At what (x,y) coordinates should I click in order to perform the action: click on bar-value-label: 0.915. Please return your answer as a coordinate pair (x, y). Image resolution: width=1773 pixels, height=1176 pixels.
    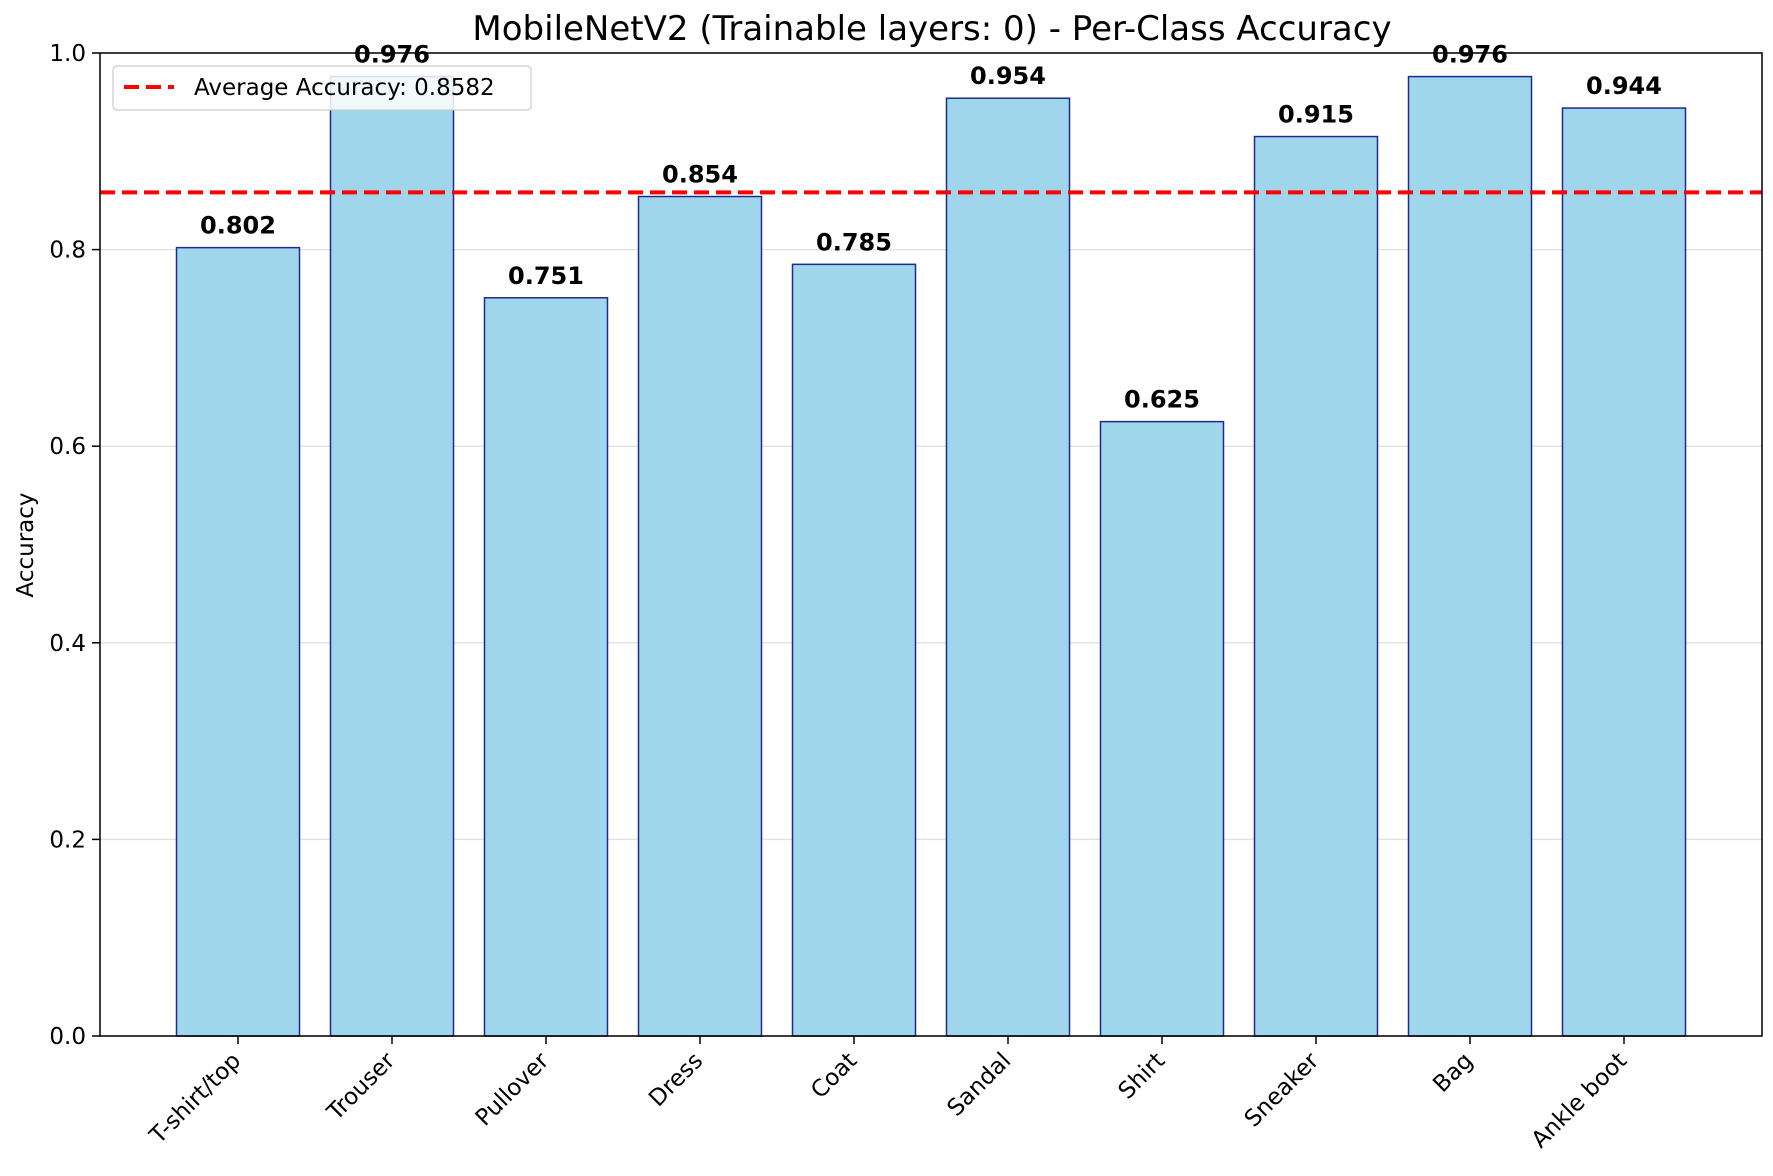
    Looking at the image, I should click on (1316, 115).